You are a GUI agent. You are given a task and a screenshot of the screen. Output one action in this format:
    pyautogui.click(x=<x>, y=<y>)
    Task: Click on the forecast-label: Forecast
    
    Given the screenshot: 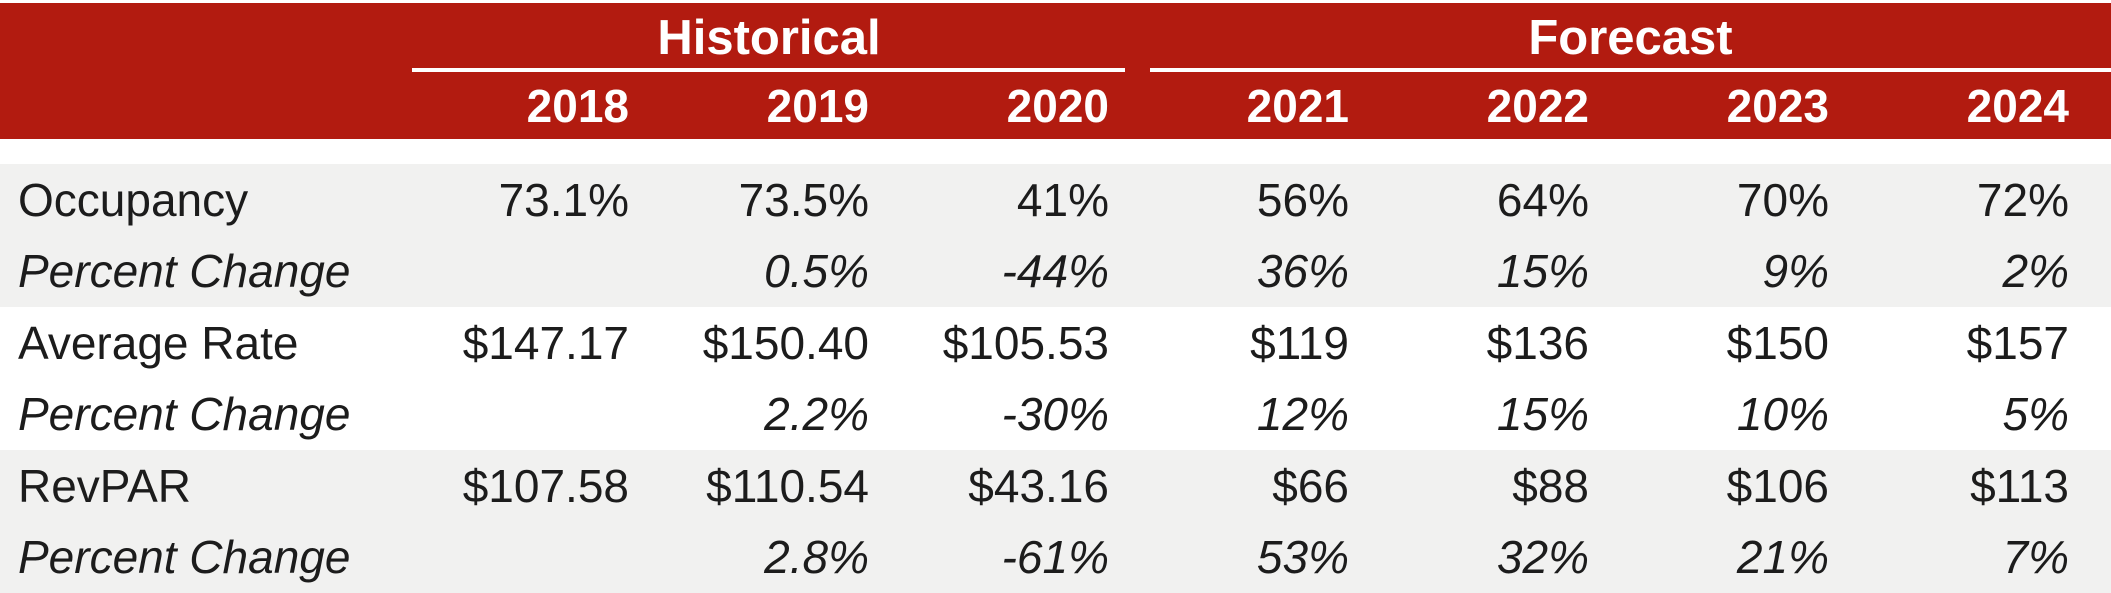 What is the action you would take?
    pyautogui.click(x=1630, y=38)
    